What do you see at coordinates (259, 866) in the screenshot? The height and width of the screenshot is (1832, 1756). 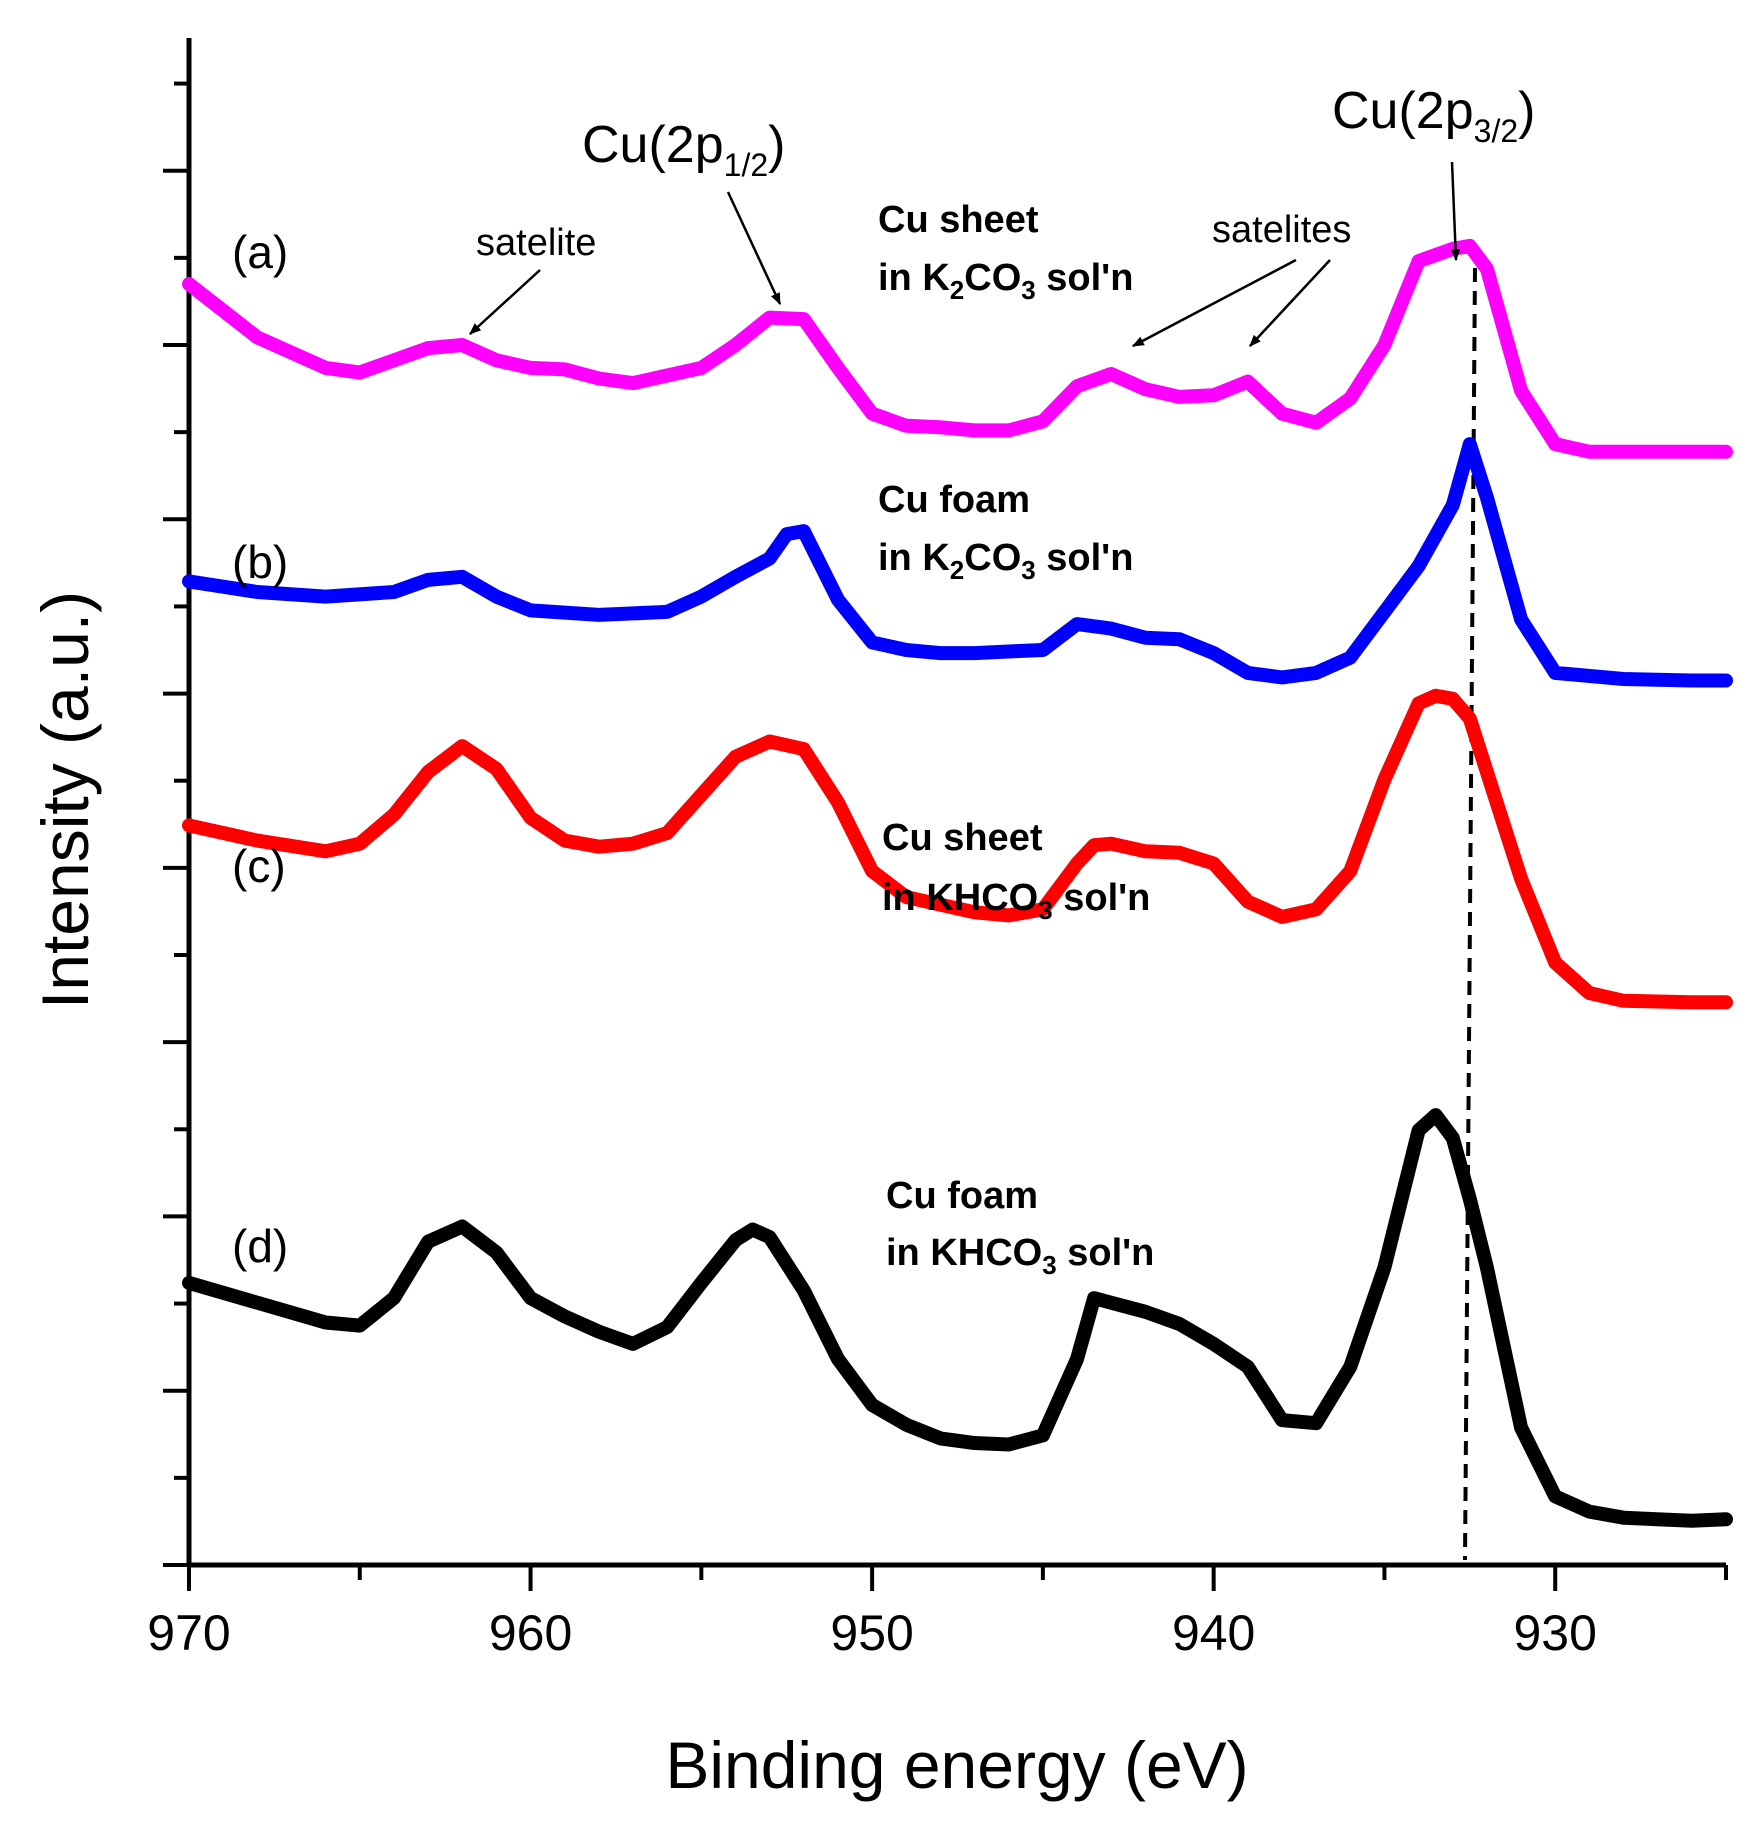 I see `series-label-c: (c)` at bounding box center [259, 866].